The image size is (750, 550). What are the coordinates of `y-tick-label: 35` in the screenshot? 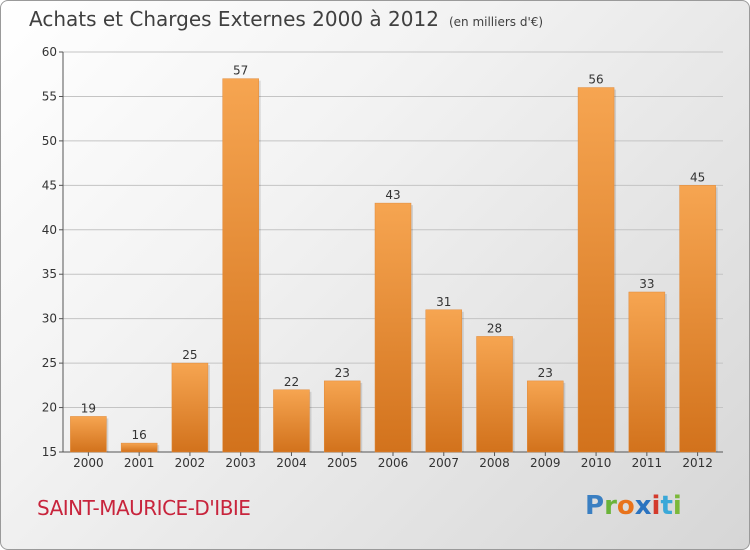 It's located at (49, 274).